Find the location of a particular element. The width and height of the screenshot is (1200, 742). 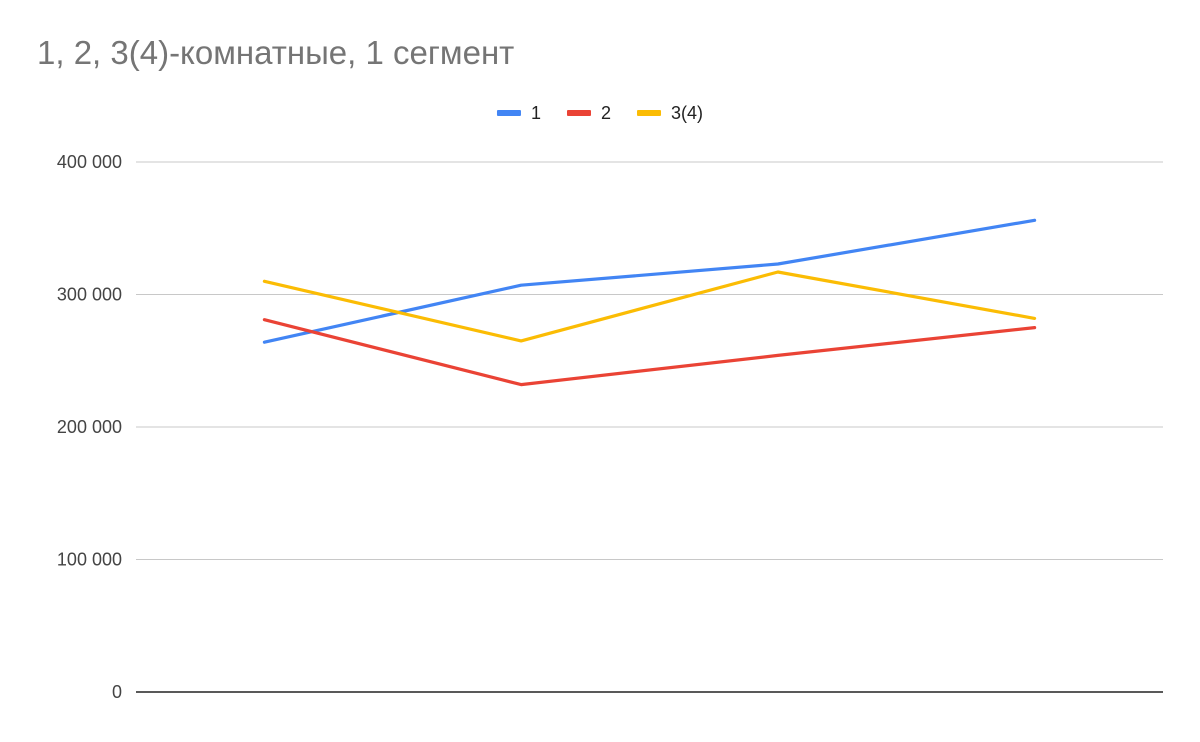

y-tick-label: 0 is located at coordinates (117, 692).